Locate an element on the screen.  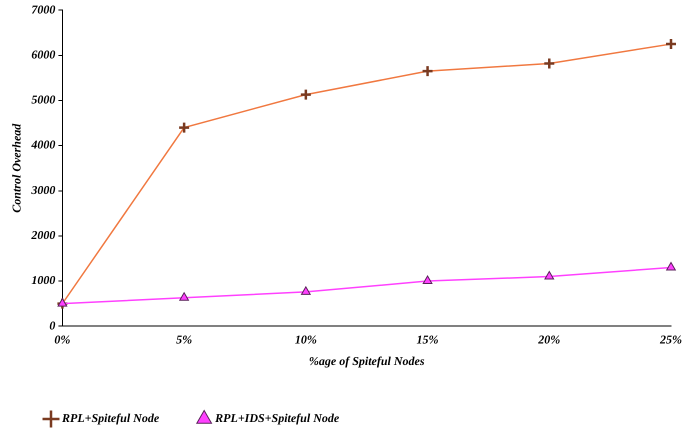
x-tick-label: 15% is located at coordinates (427, 339).